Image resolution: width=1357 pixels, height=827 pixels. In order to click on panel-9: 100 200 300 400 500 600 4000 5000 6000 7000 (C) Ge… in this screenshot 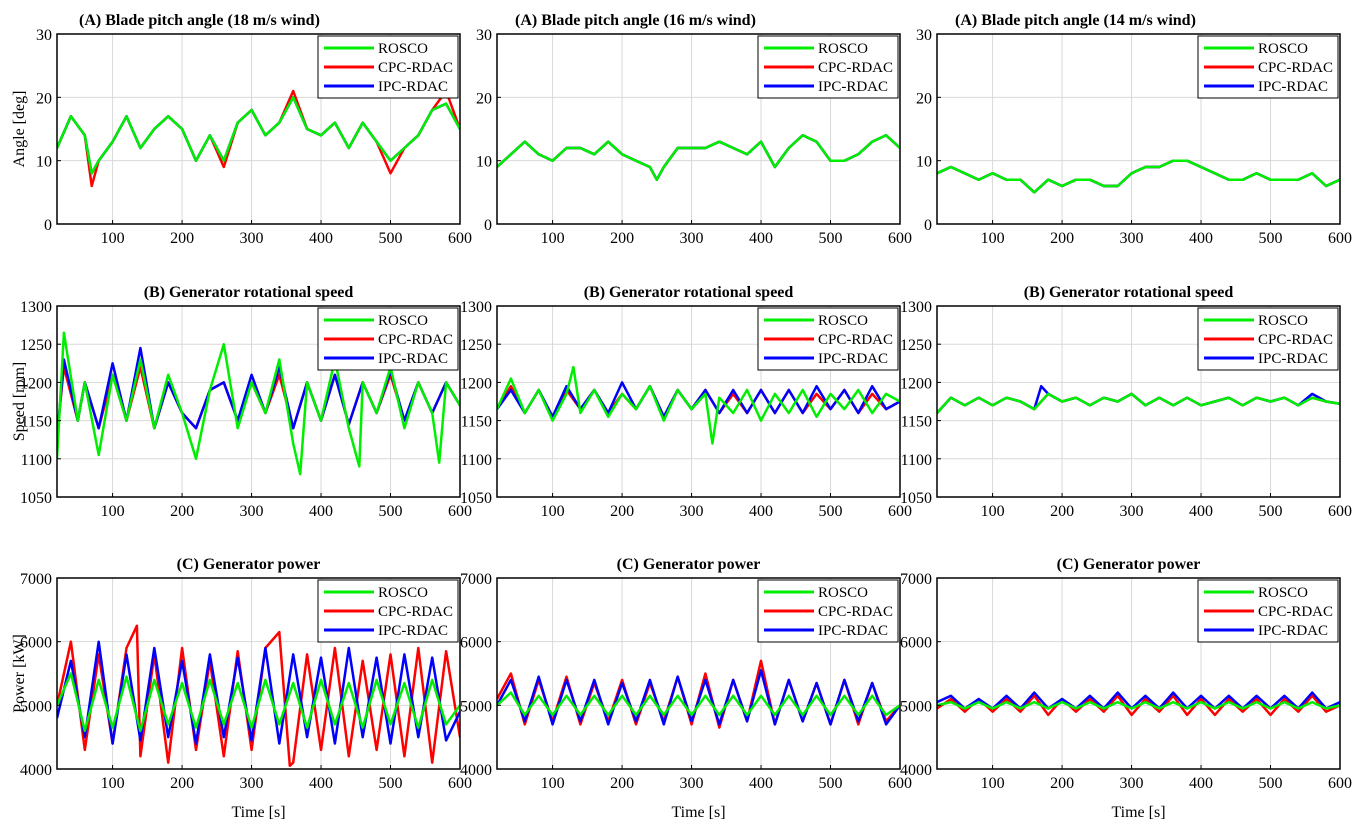, I will do `click(1126, 688)`.